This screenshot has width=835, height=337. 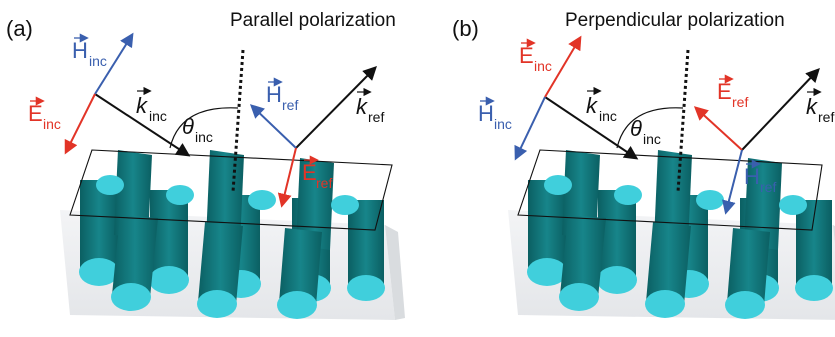 I want to click on label-theta-a: θ inc, so click(x=197, y=129).